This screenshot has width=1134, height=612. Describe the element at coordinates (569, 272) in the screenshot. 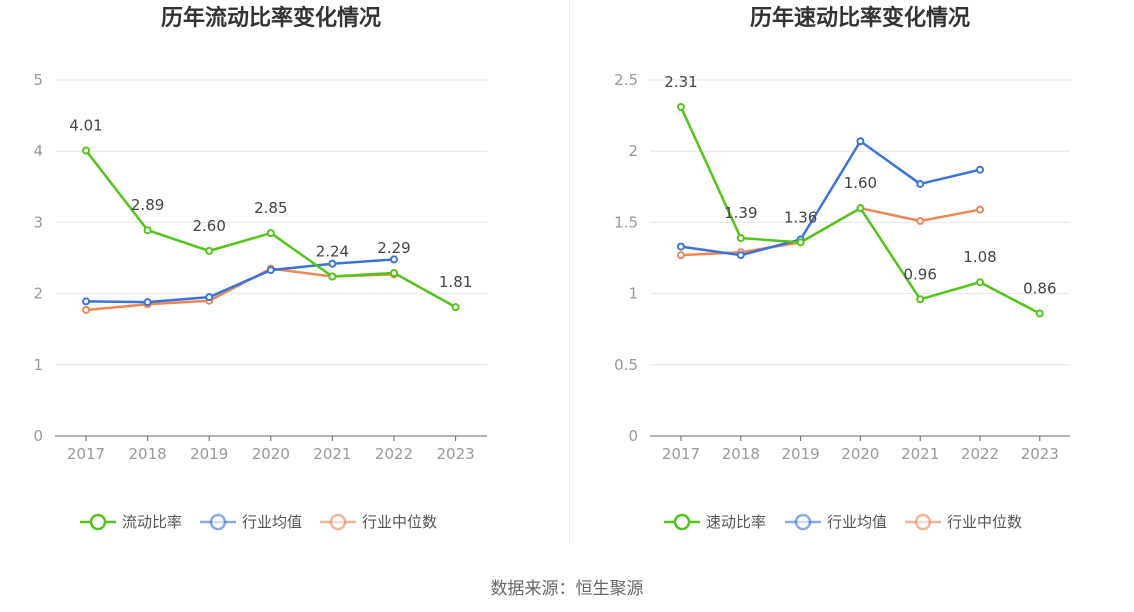

I see `chart-divider` at that location.